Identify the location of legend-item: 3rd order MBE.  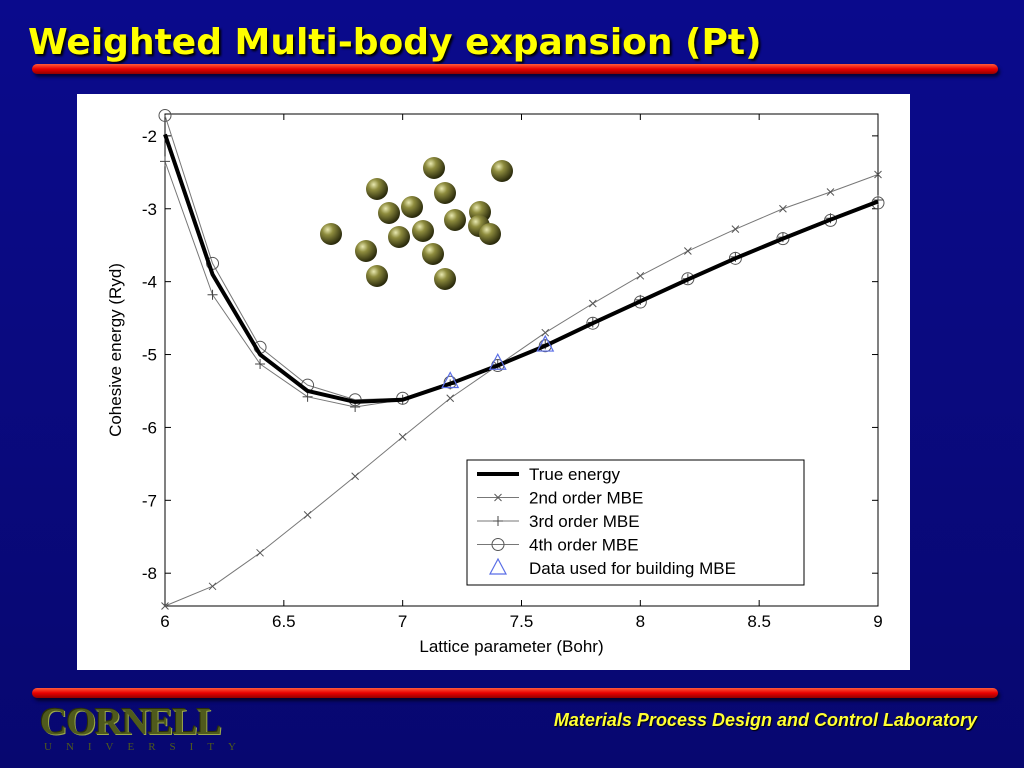
(558, 521).